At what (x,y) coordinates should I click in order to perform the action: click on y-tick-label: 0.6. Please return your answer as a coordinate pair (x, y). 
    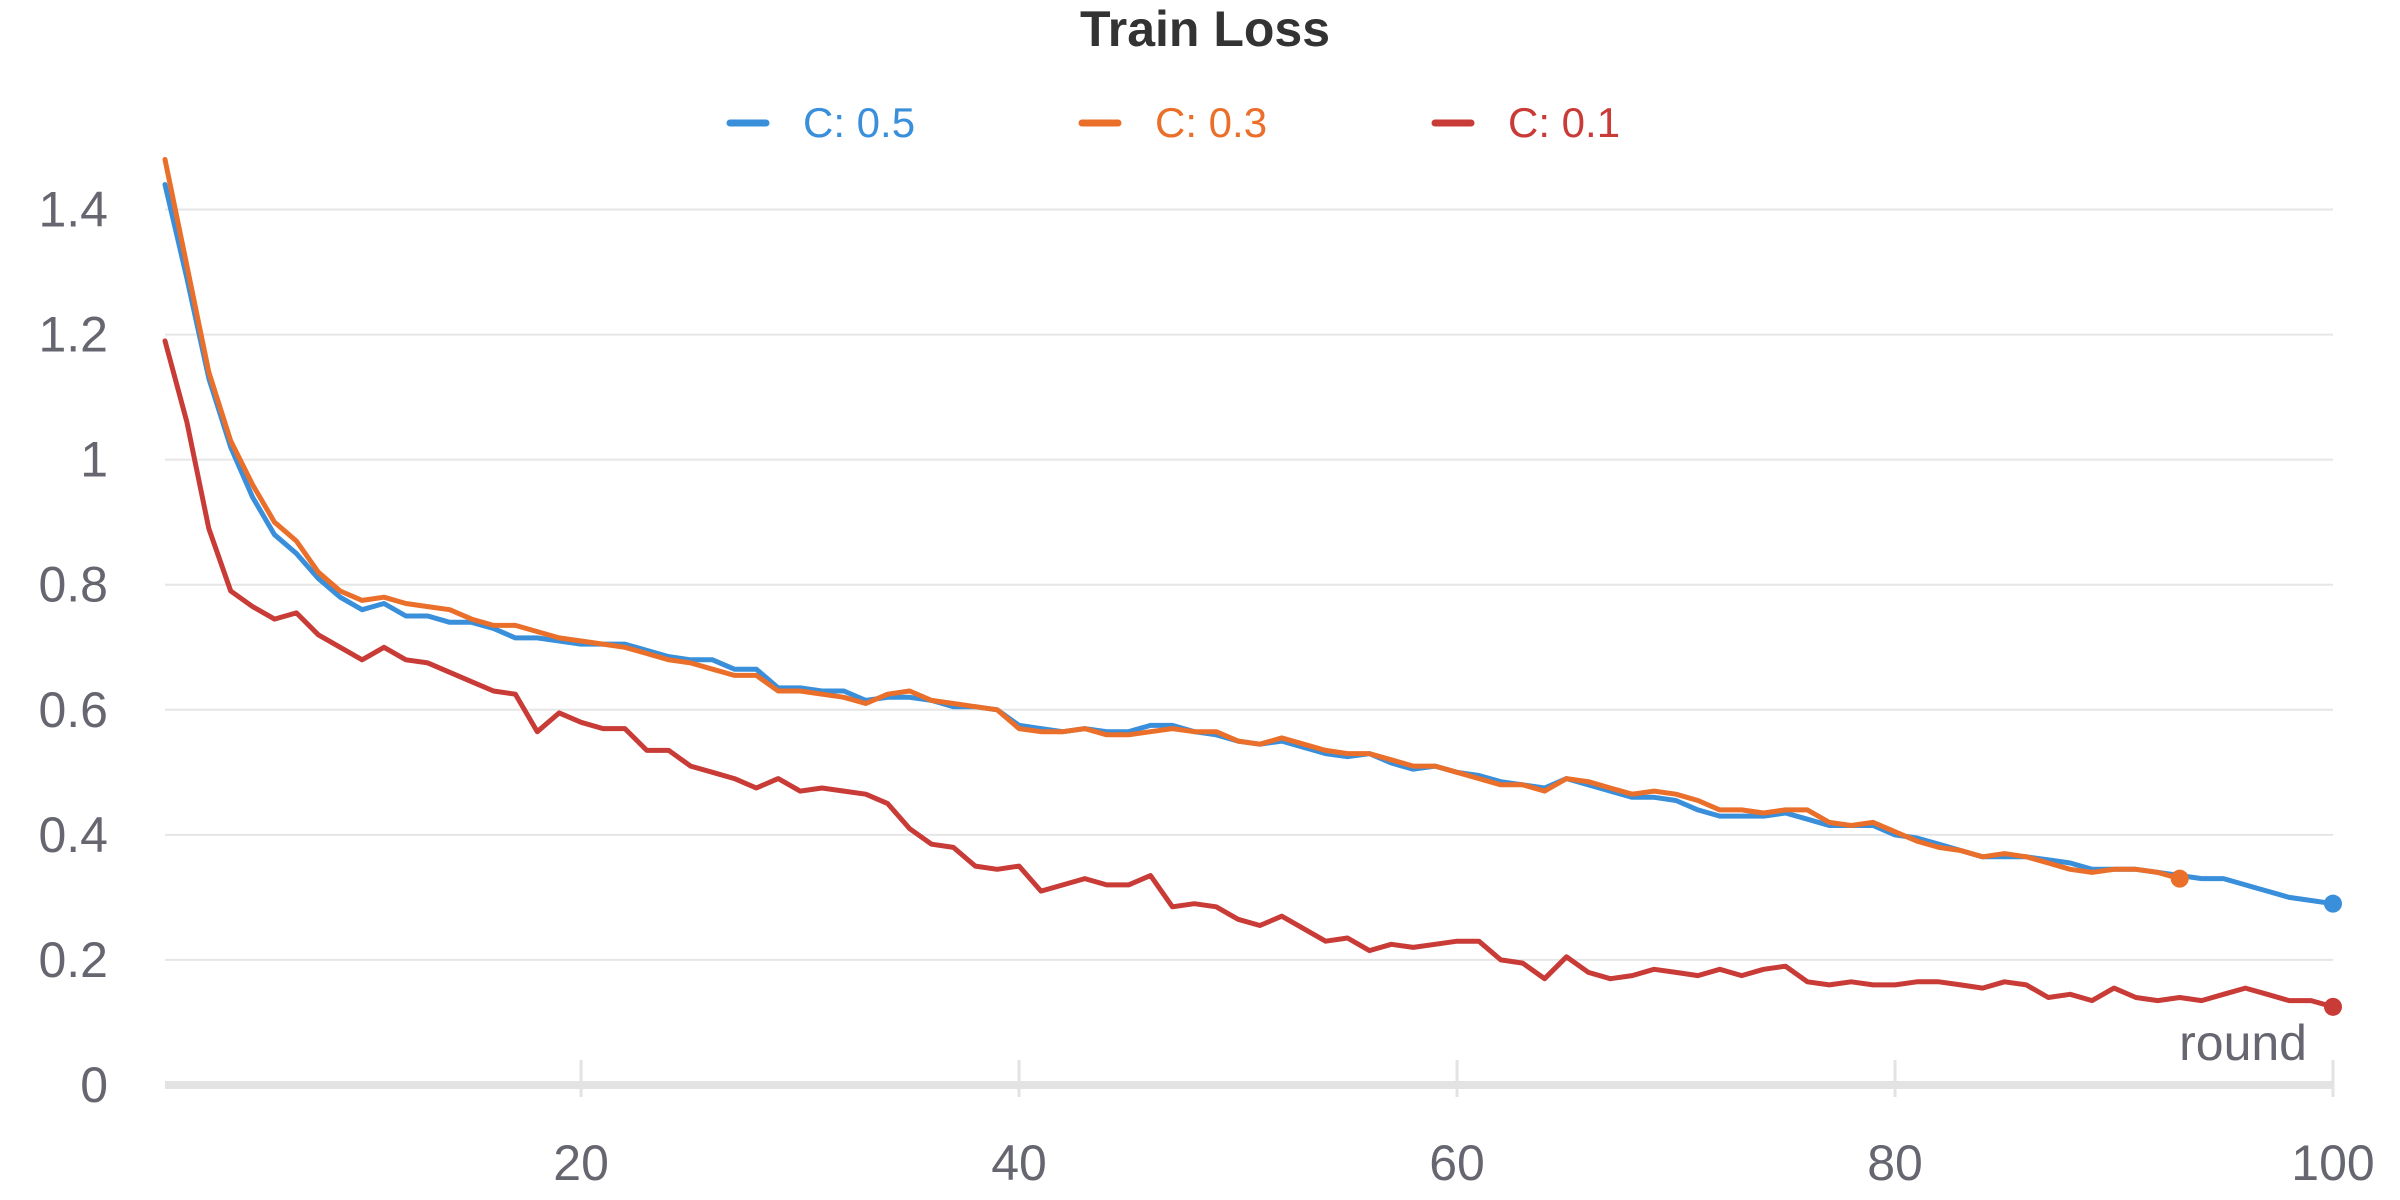
    Looking at the image, I should click on (73, 710).